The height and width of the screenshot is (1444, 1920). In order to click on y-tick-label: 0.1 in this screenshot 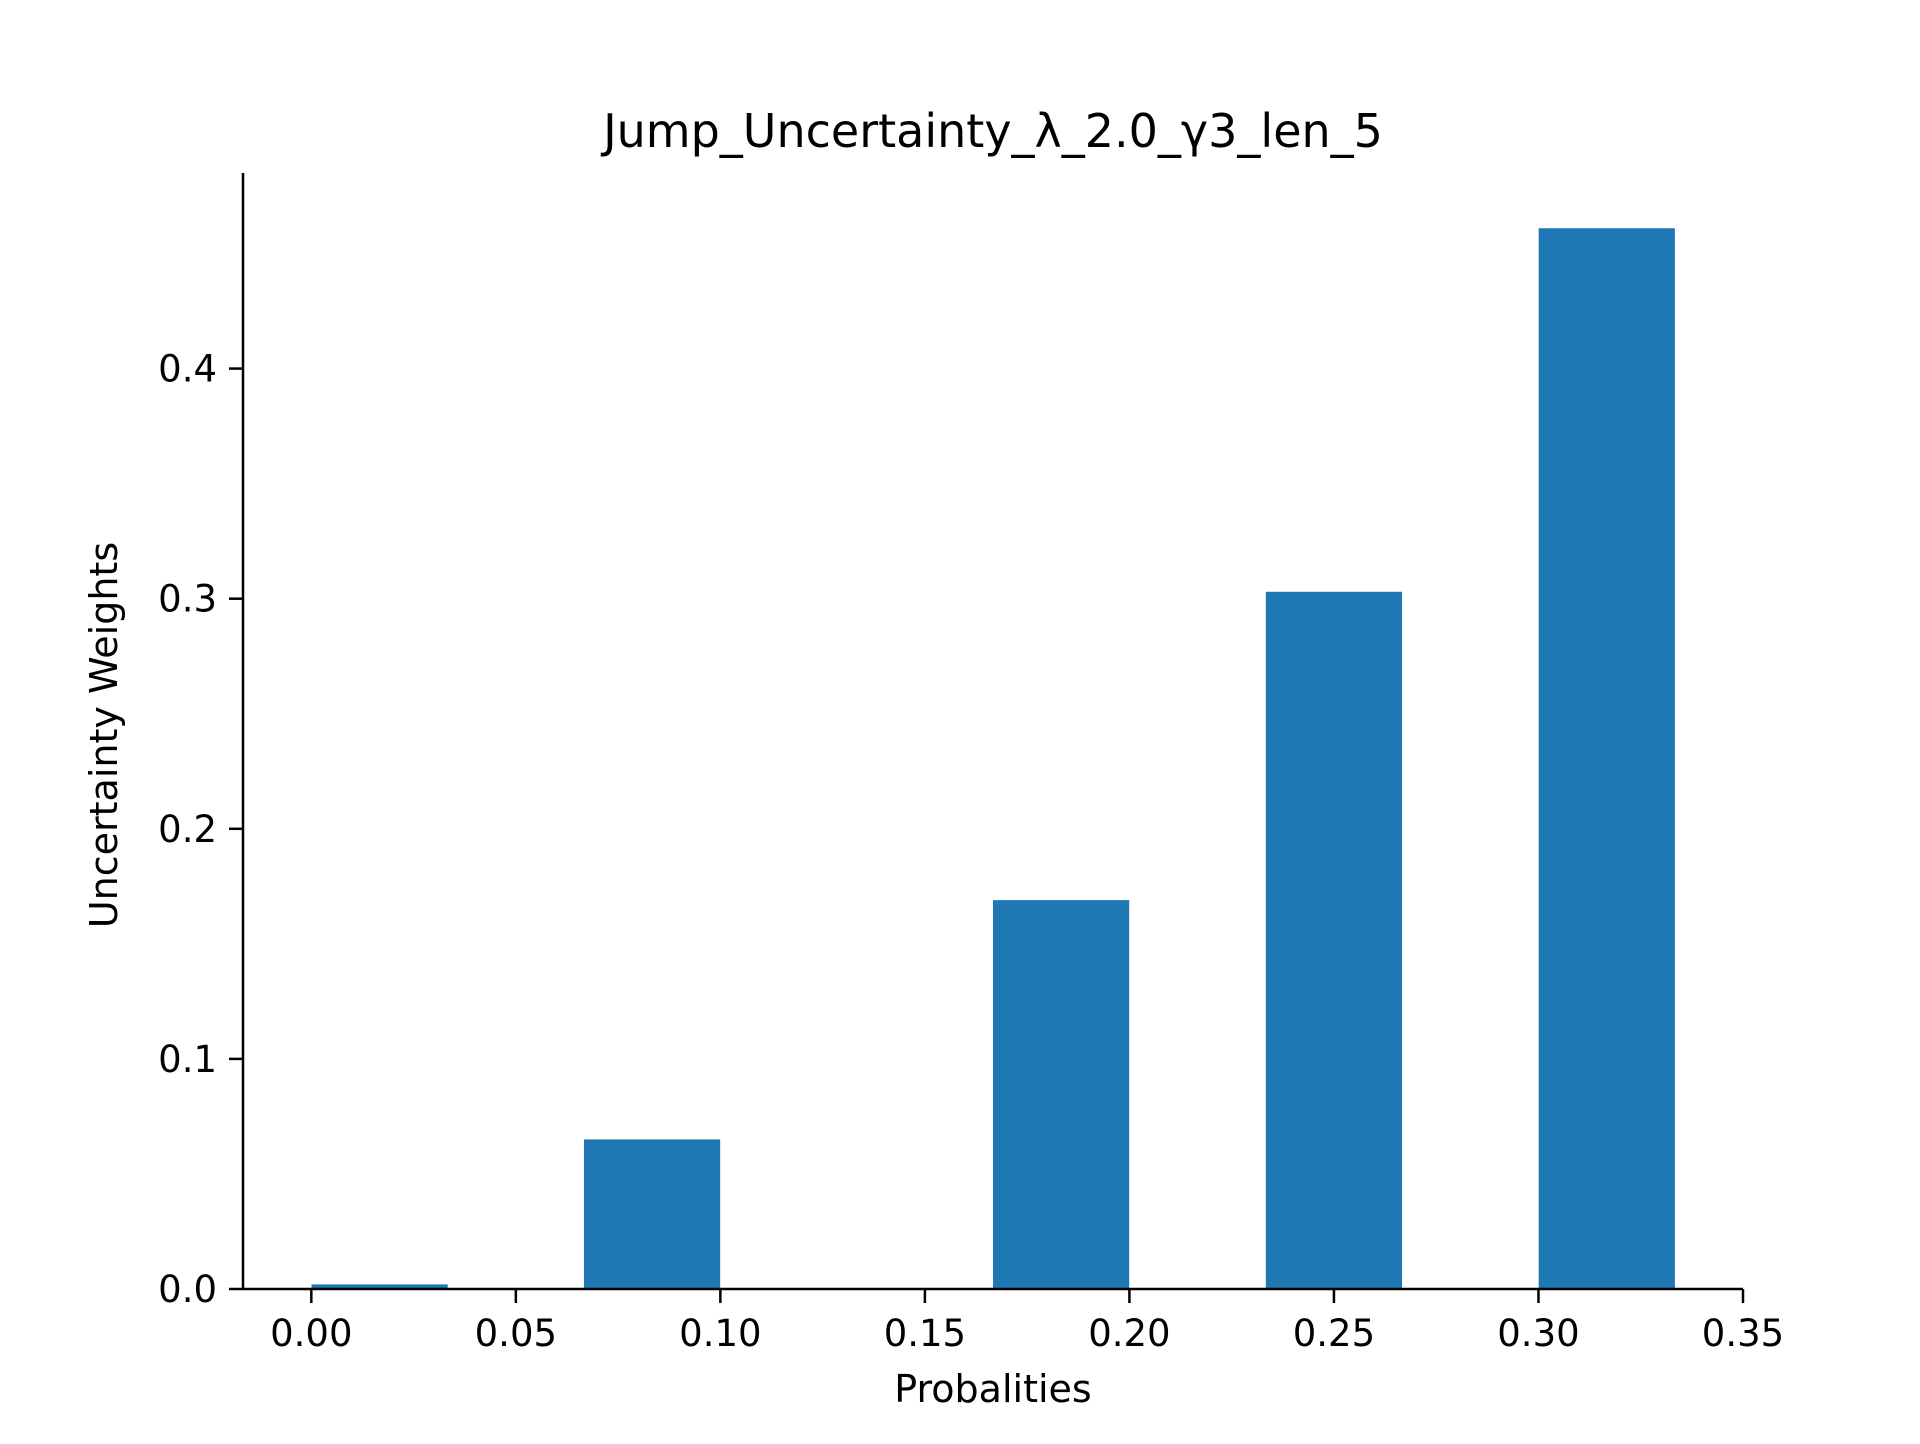, I will do `click(187, 1059)`.